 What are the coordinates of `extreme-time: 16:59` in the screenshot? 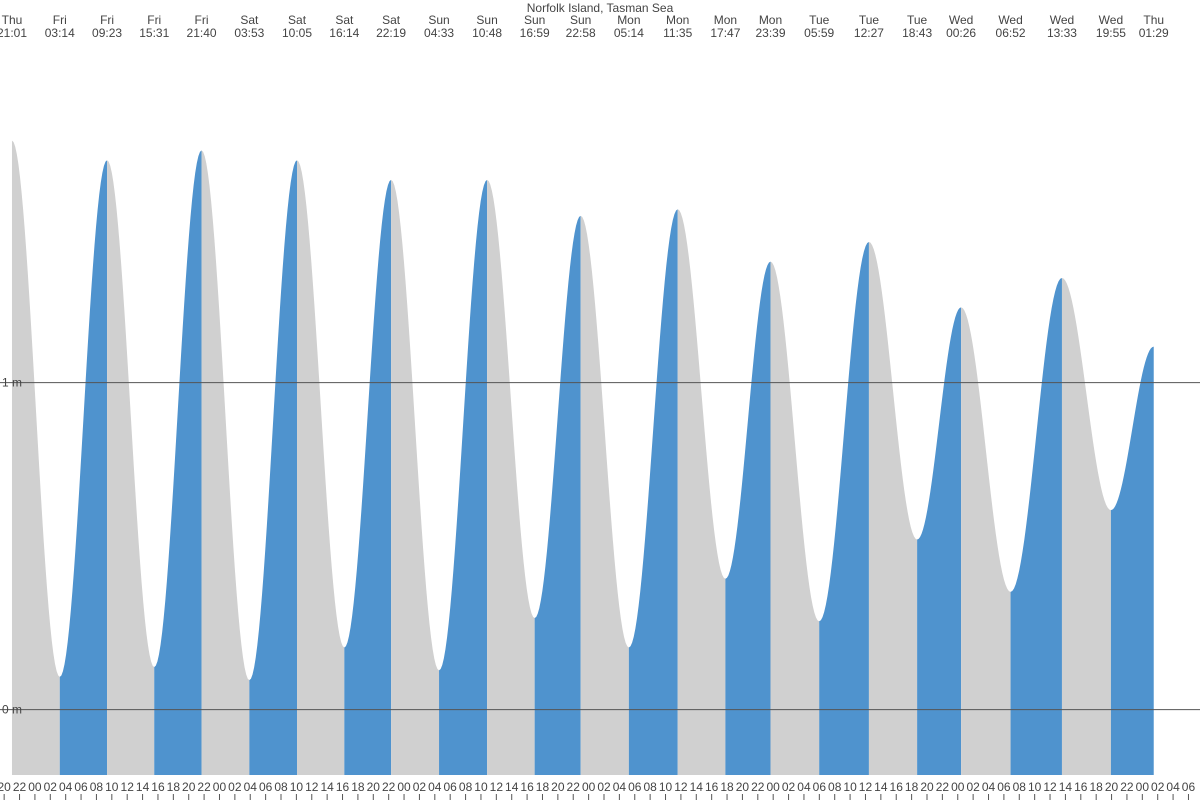 It's located at (535, 33).